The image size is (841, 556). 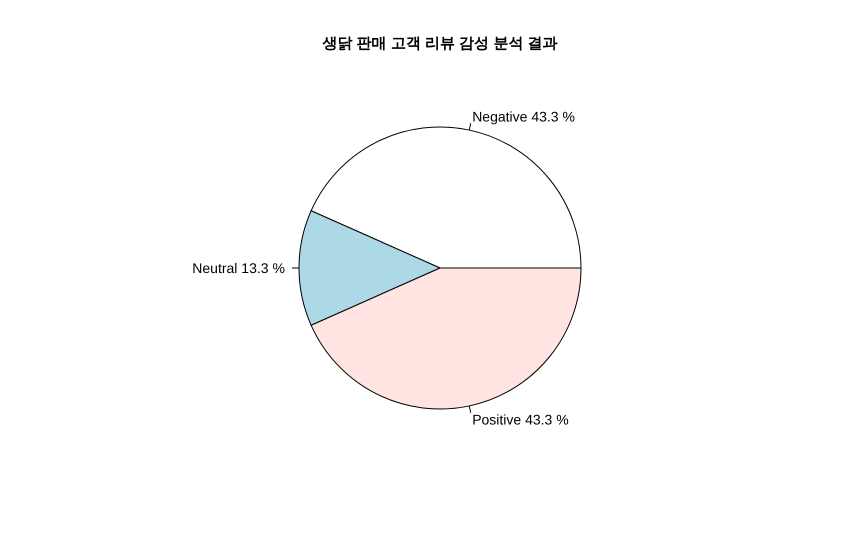 What do you see at coordinates (440, 43) in the screenshot?
I see `title: 생닭 판매 고객 리뷰 감성 분석 결과` at bounding box center [440, 43].